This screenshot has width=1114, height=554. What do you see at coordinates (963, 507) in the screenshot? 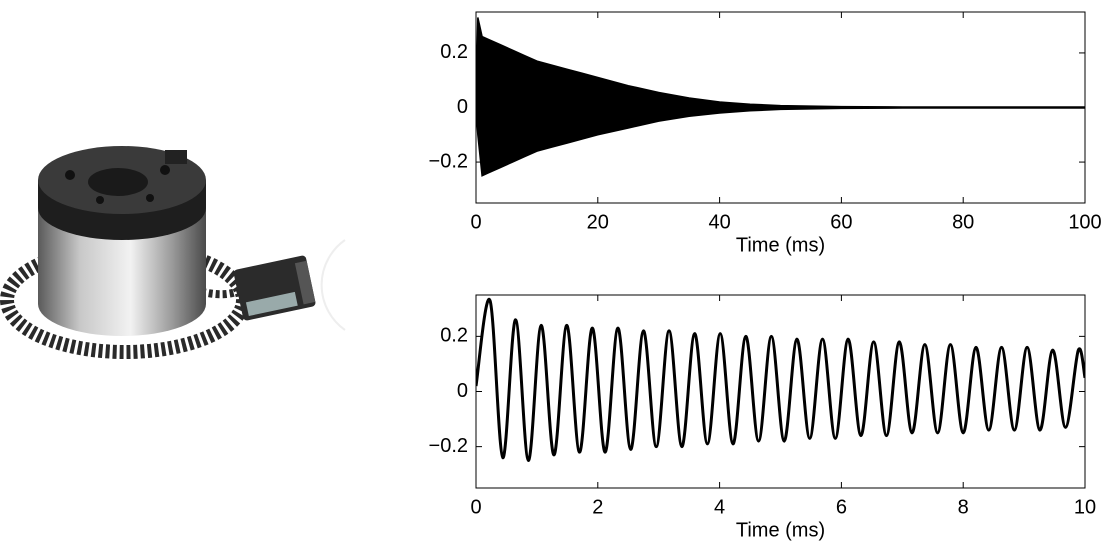
I see `x-tick-label: 8` at bounding box center [963, 507].